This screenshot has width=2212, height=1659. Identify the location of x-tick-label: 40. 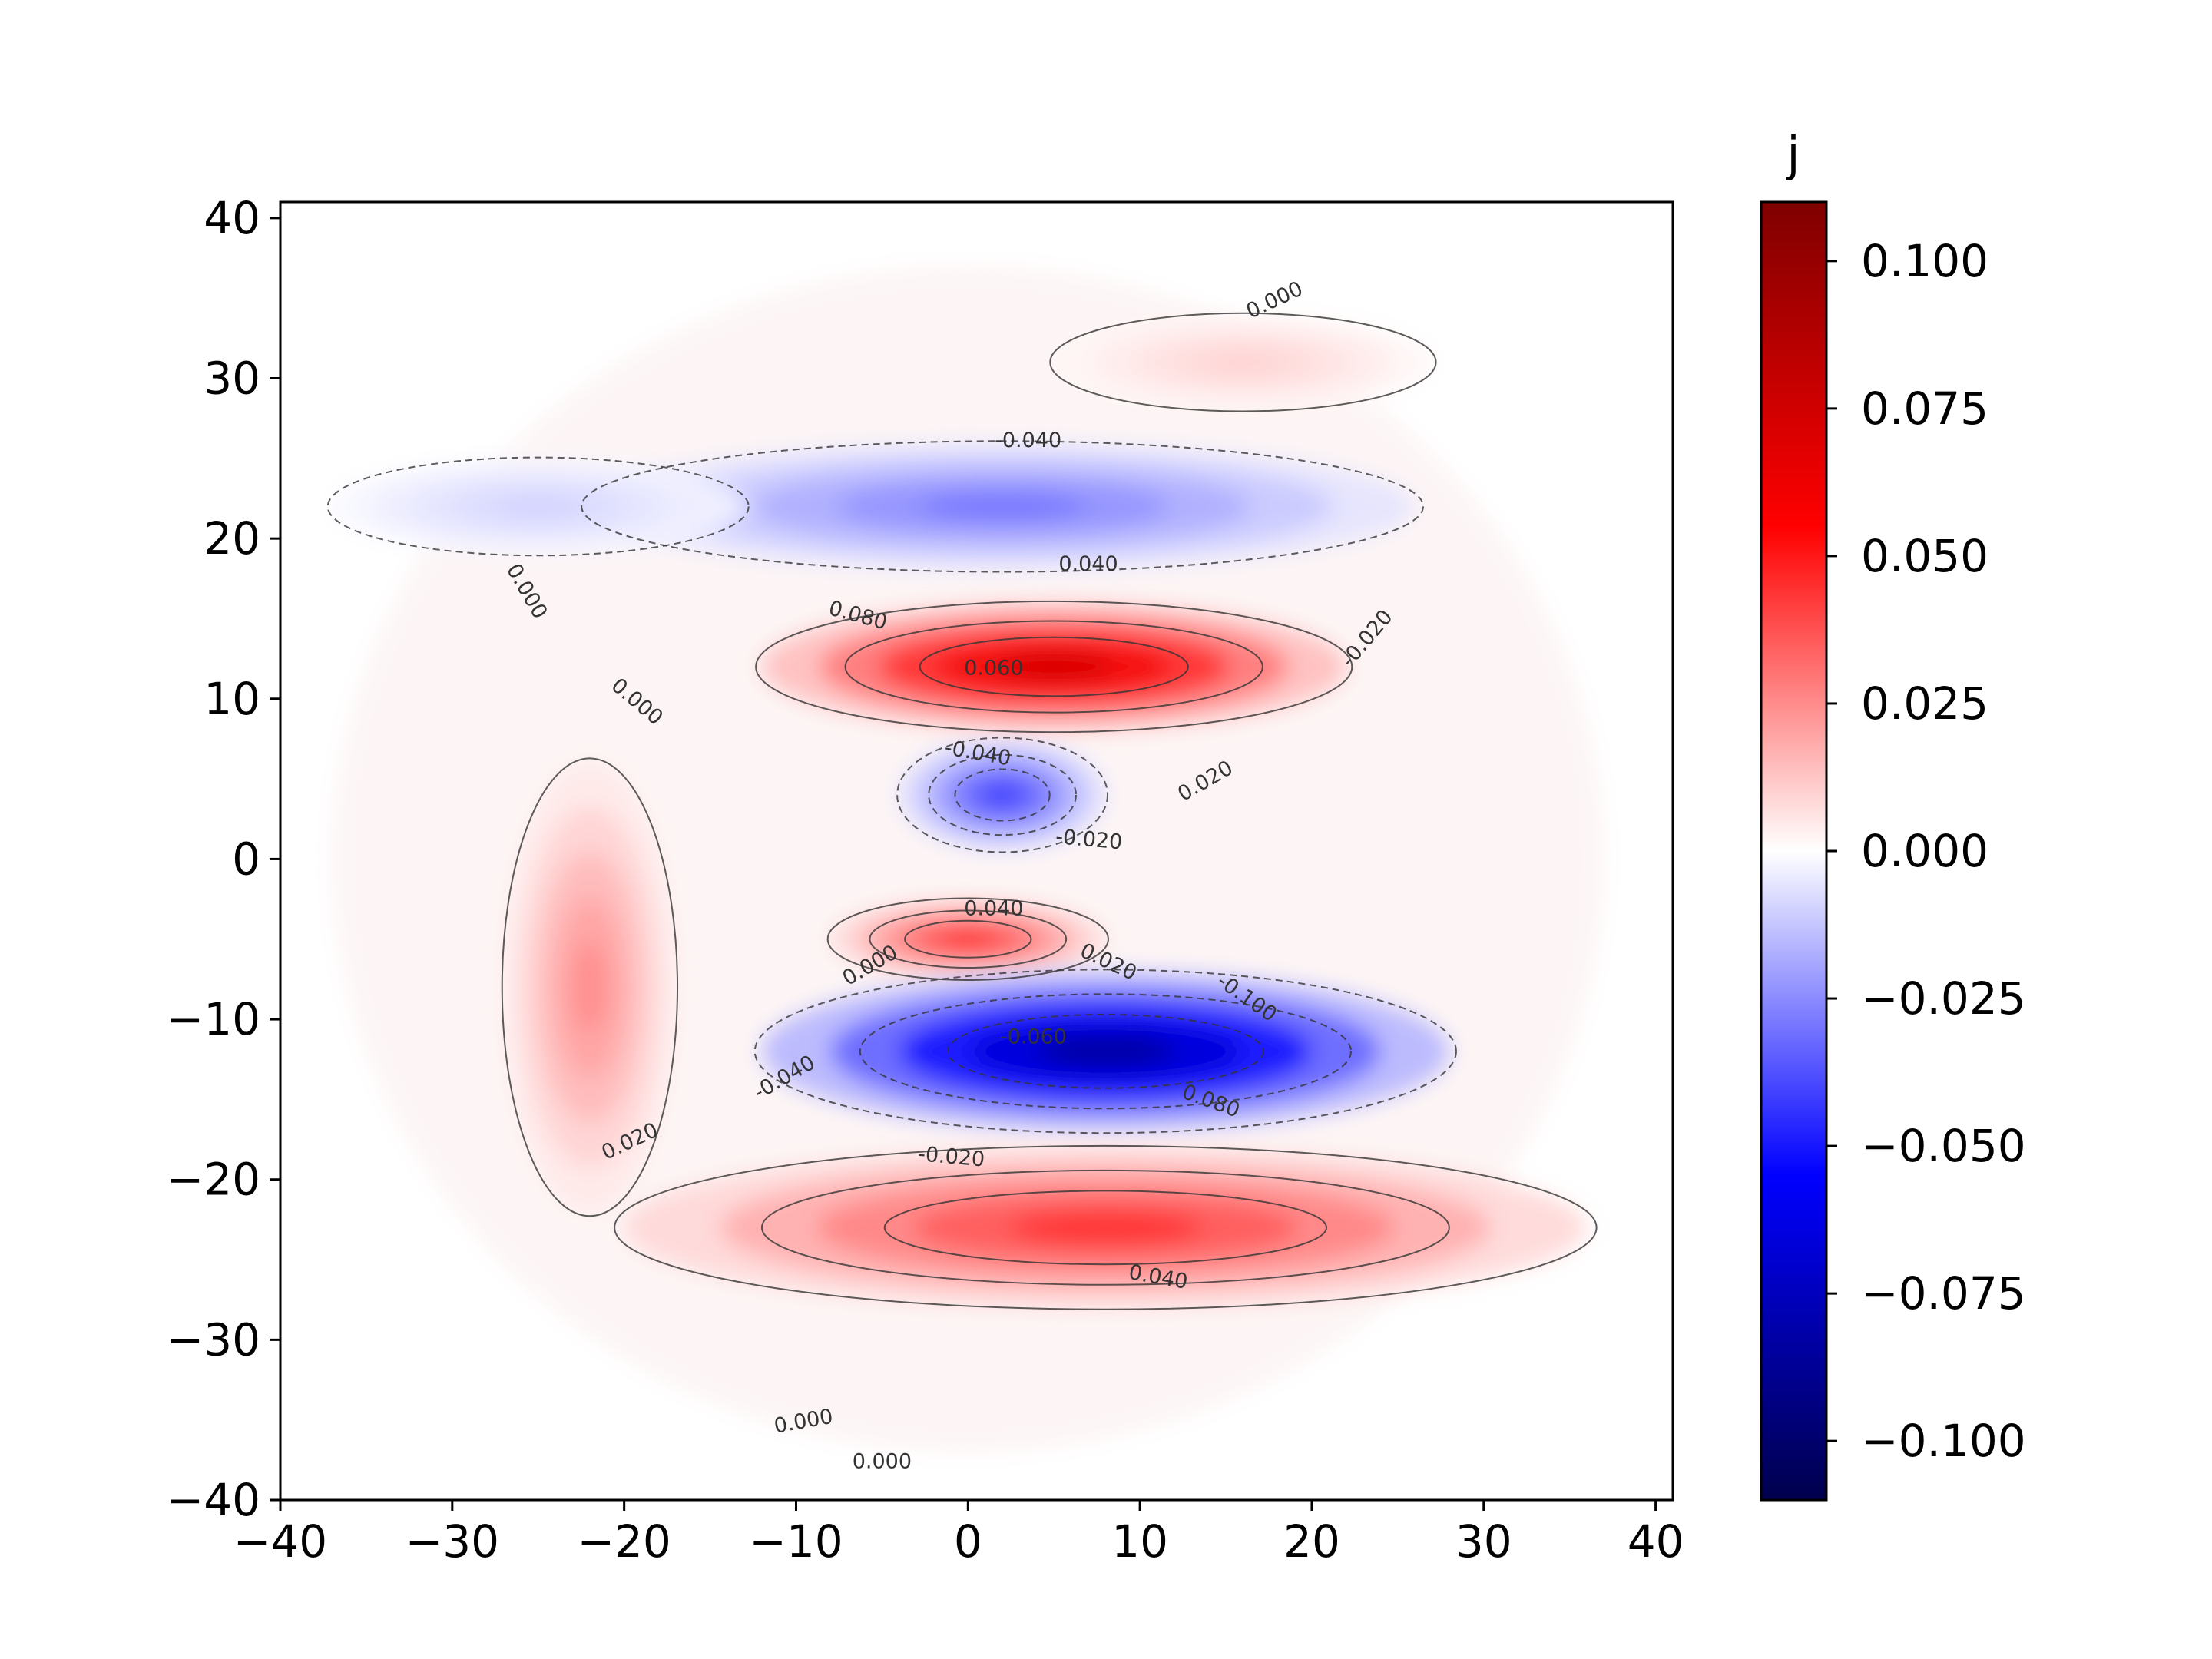
(1656, 1541).